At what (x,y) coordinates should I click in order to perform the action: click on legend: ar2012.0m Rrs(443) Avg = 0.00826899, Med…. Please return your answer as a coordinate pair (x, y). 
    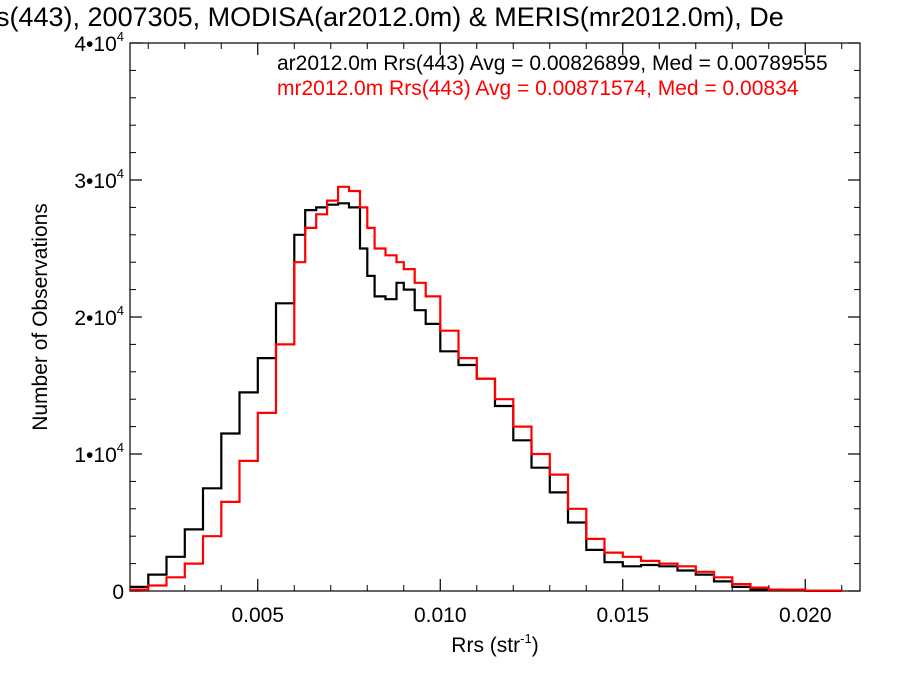
    Looking at the image, I should click on (552, 76).